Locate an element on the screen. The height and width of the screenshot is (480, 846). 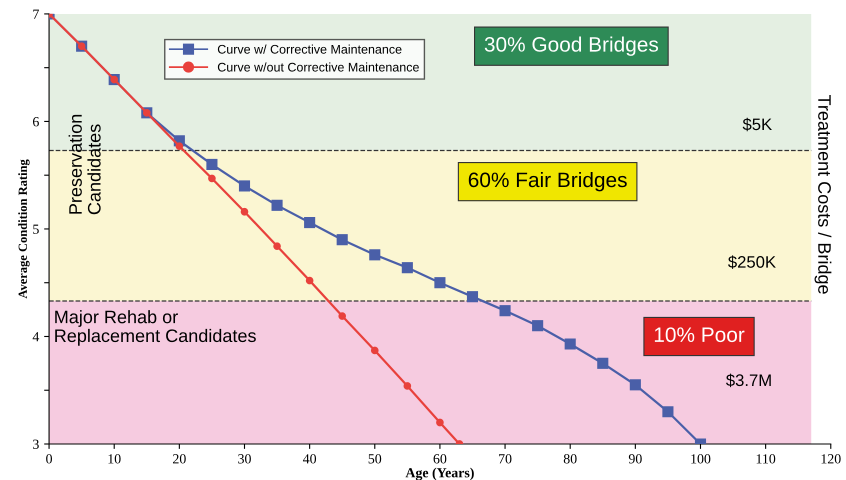
x-tick-label: 100 is located at coordinates (700, 459).